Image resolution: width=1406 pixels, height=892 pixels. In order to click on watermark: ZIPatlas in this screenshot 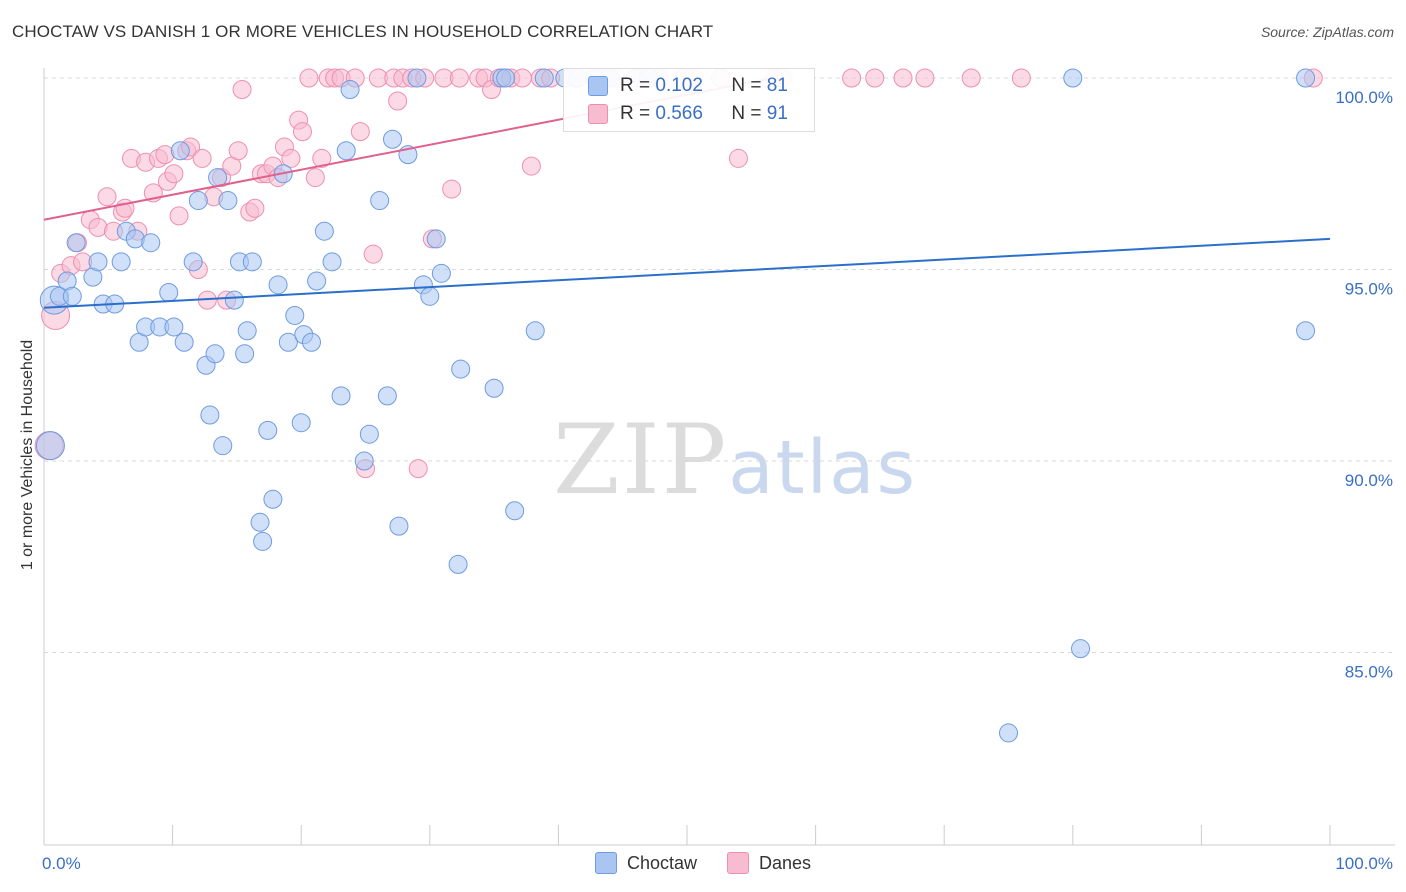, I will do `click(735, 460)`.